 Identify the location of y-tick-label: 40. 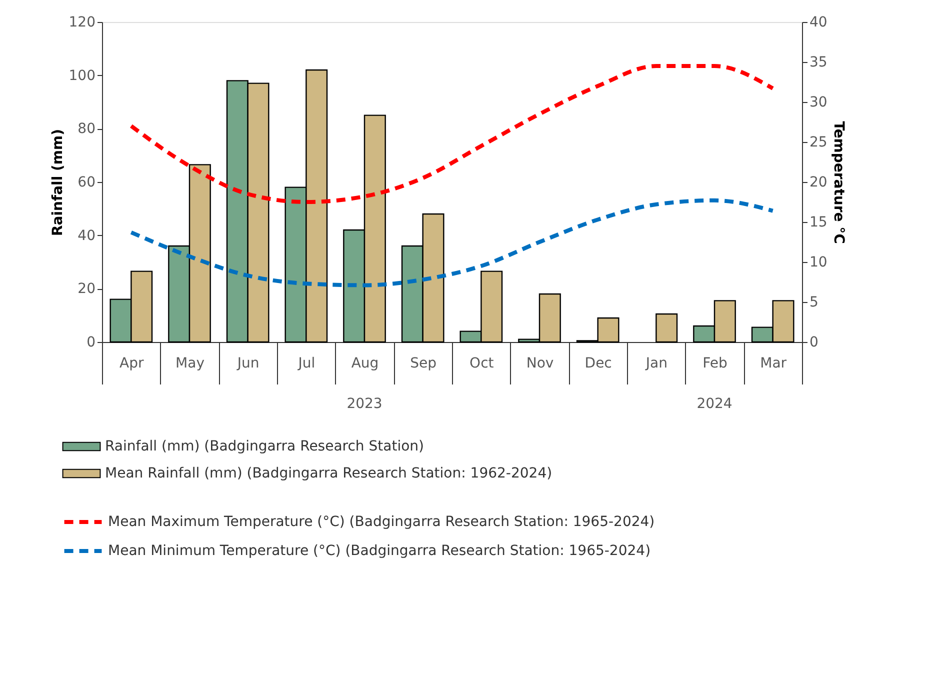
(87, 236).